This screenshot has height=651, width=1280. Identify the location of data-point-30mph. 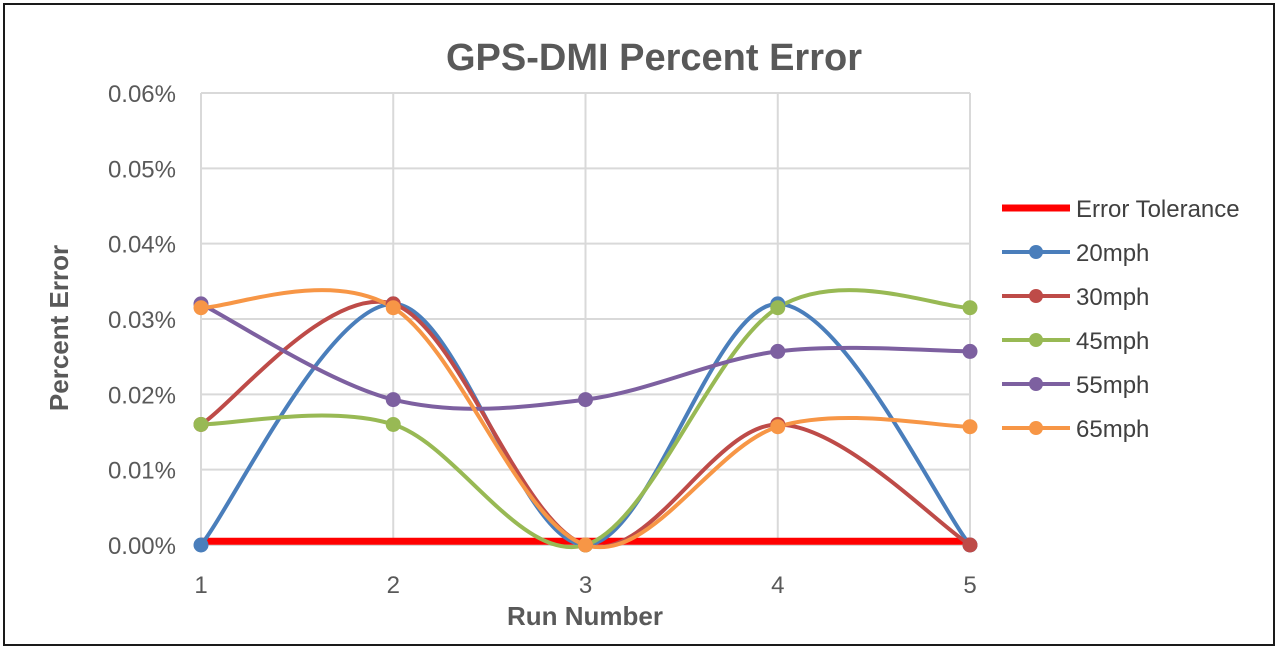
(970, 545).